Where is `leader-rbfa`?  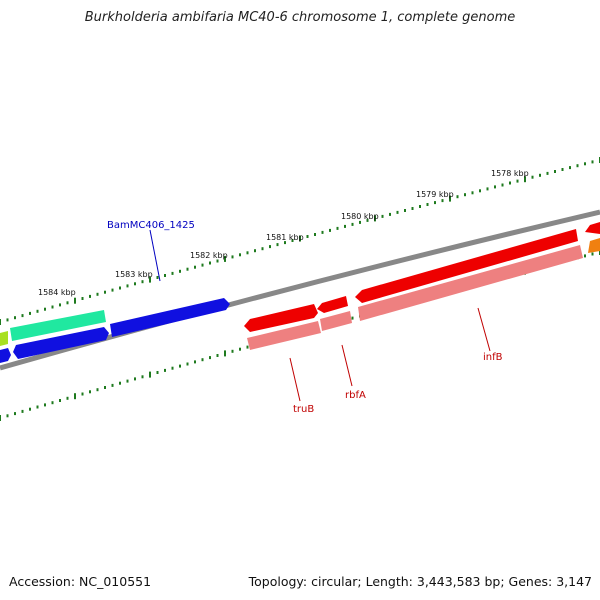
leader-rbfa is located at coordinates (347, 365).